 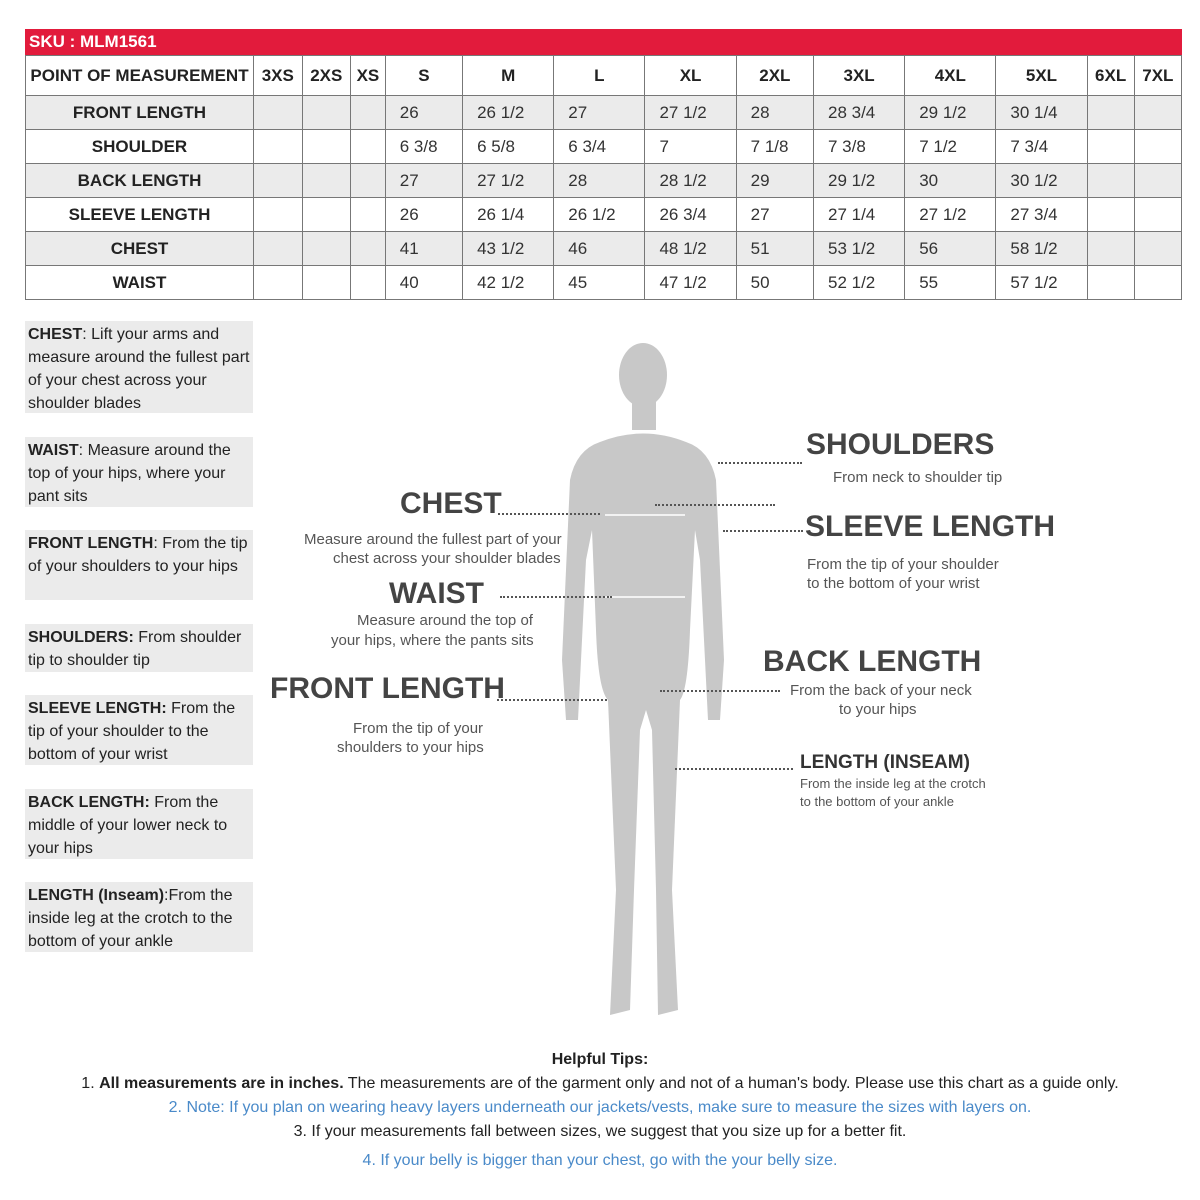 I want to click on tip-1-bold: All measurements are in inches., so click(x=221, y=1083).